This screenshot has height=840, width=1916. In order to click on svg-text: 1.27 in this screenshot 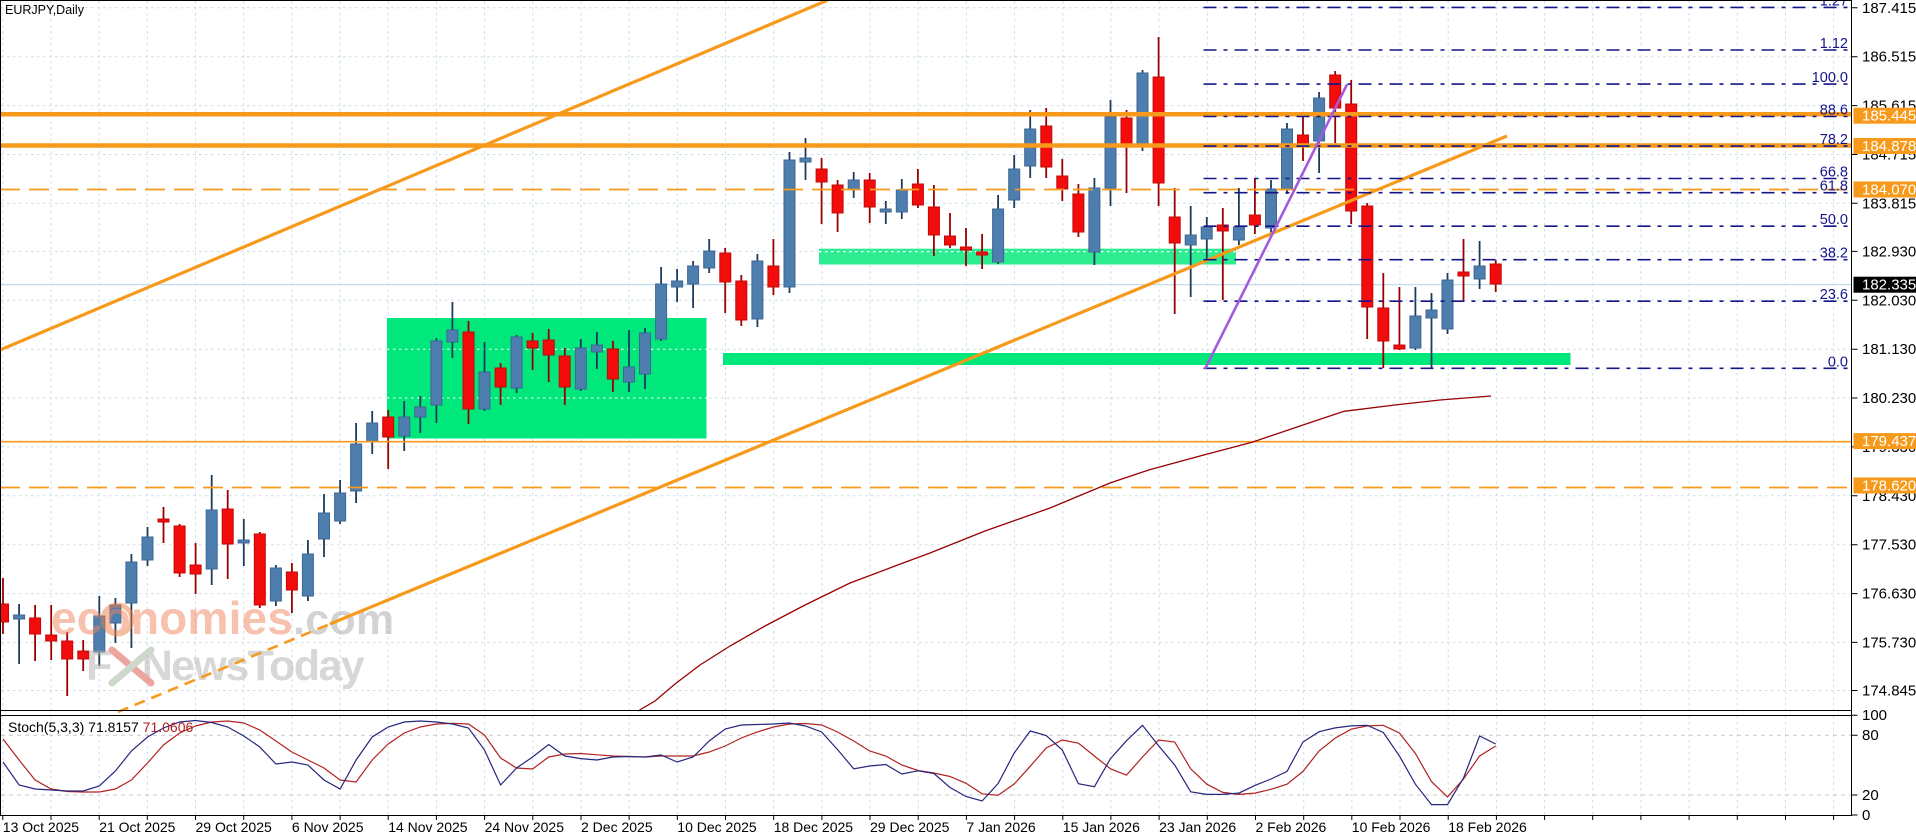, I will do `click(1834, 4)`.